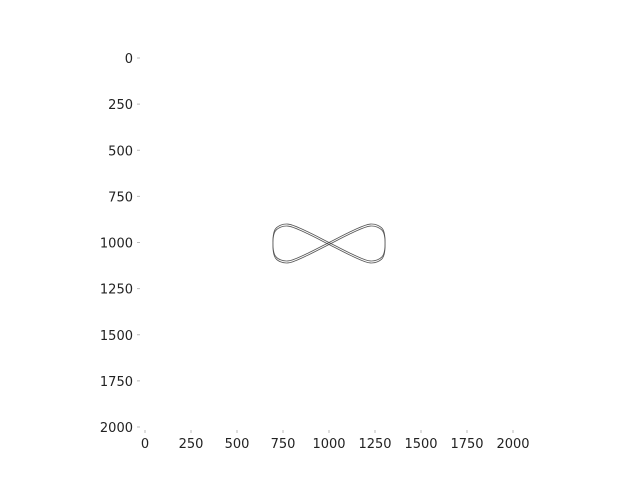  I want to click on y-tick-label: 1250, so click(116, 290).